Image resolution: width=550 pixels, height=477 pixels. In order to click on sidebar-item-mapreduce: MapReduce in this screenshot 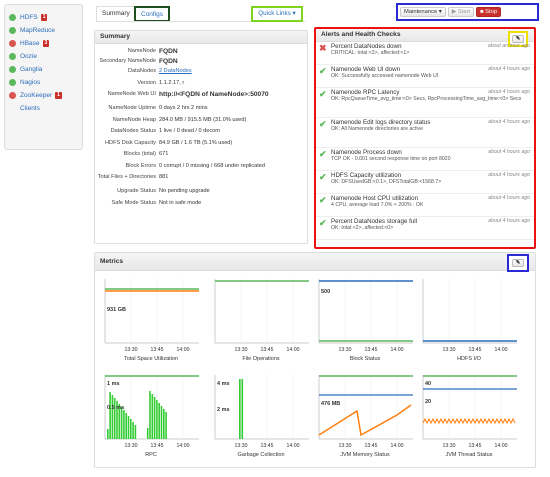, I will do `click(45, 30)`.